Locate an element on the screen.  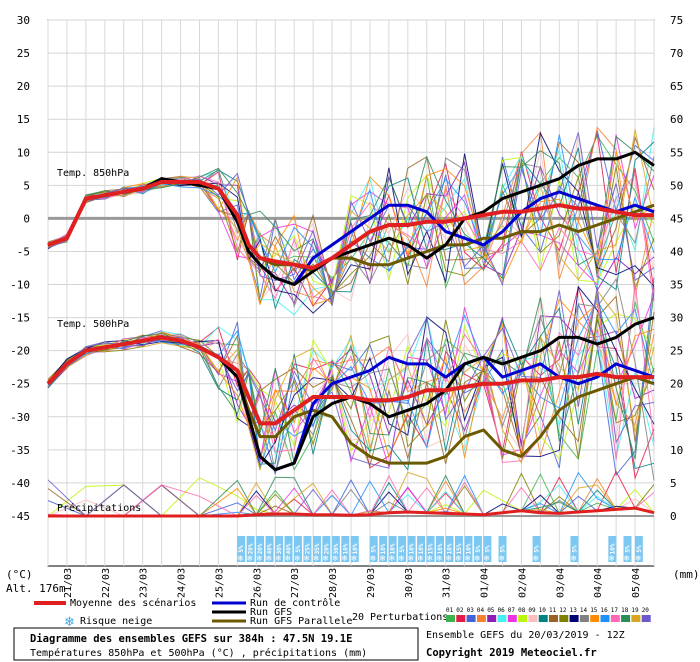
x-date-tick: 29/03 is located at coordinates (371, 583).